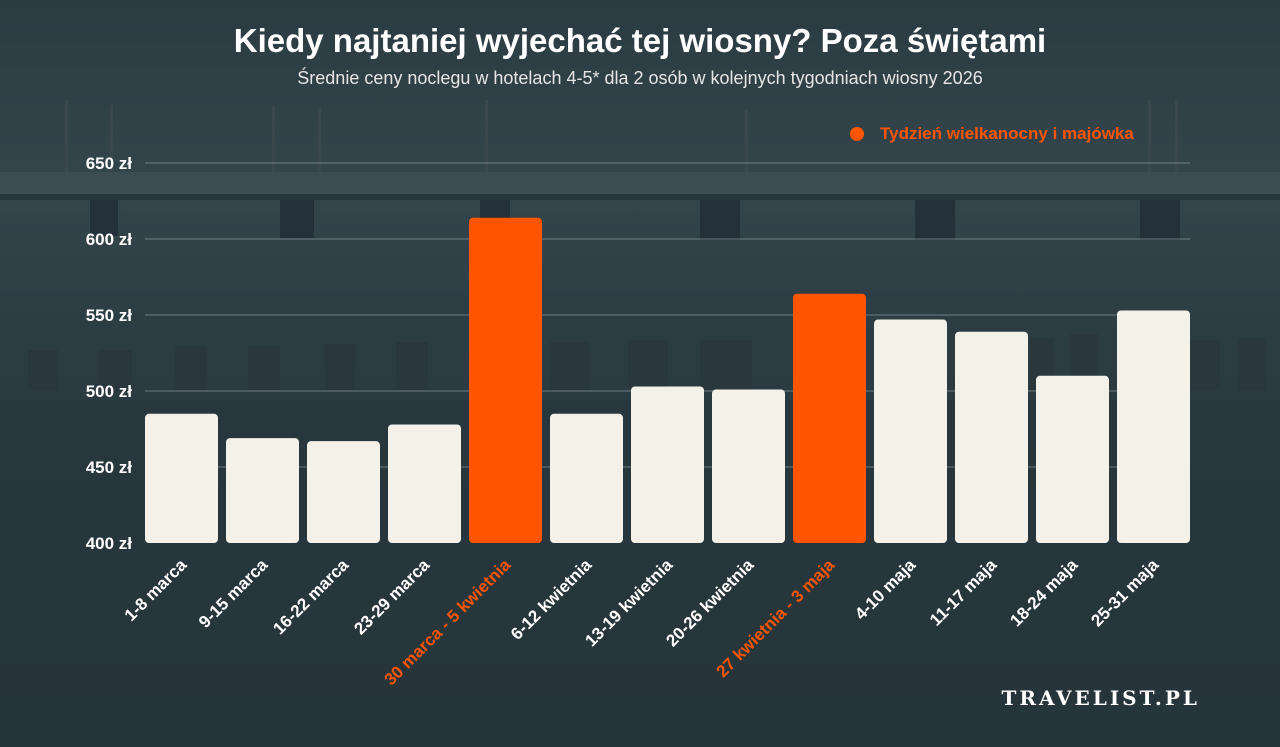 Image resolution: width=1280 pixels, height=747 pixels. Describe the element at coordinates (109, 353) in the screenshot. I see `y-axis-ticks: 400 zł 450 zł 500 zł 550 zł 600 zł 650 zł` at that location.